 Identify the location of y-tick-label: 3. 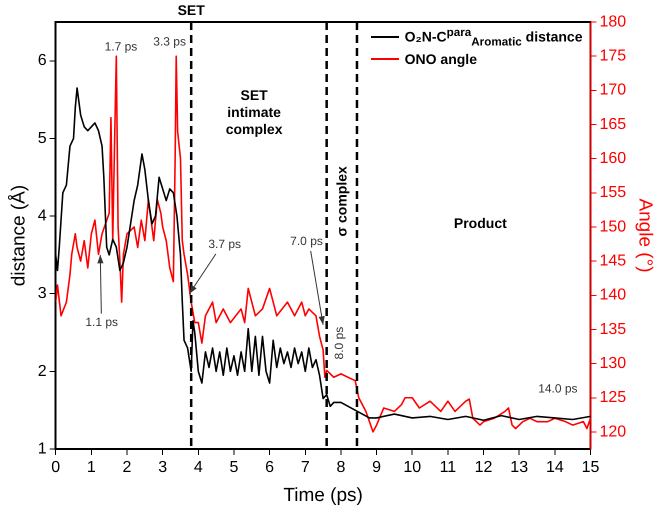
(42, 293).